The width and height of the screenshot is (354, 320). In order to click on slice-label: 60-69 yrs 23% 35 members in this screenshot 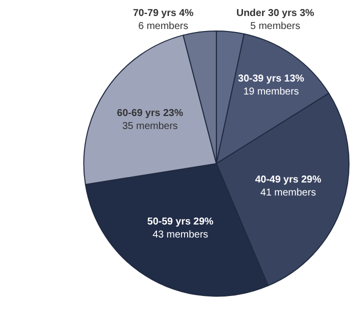, I will do `click(150, 120)`.